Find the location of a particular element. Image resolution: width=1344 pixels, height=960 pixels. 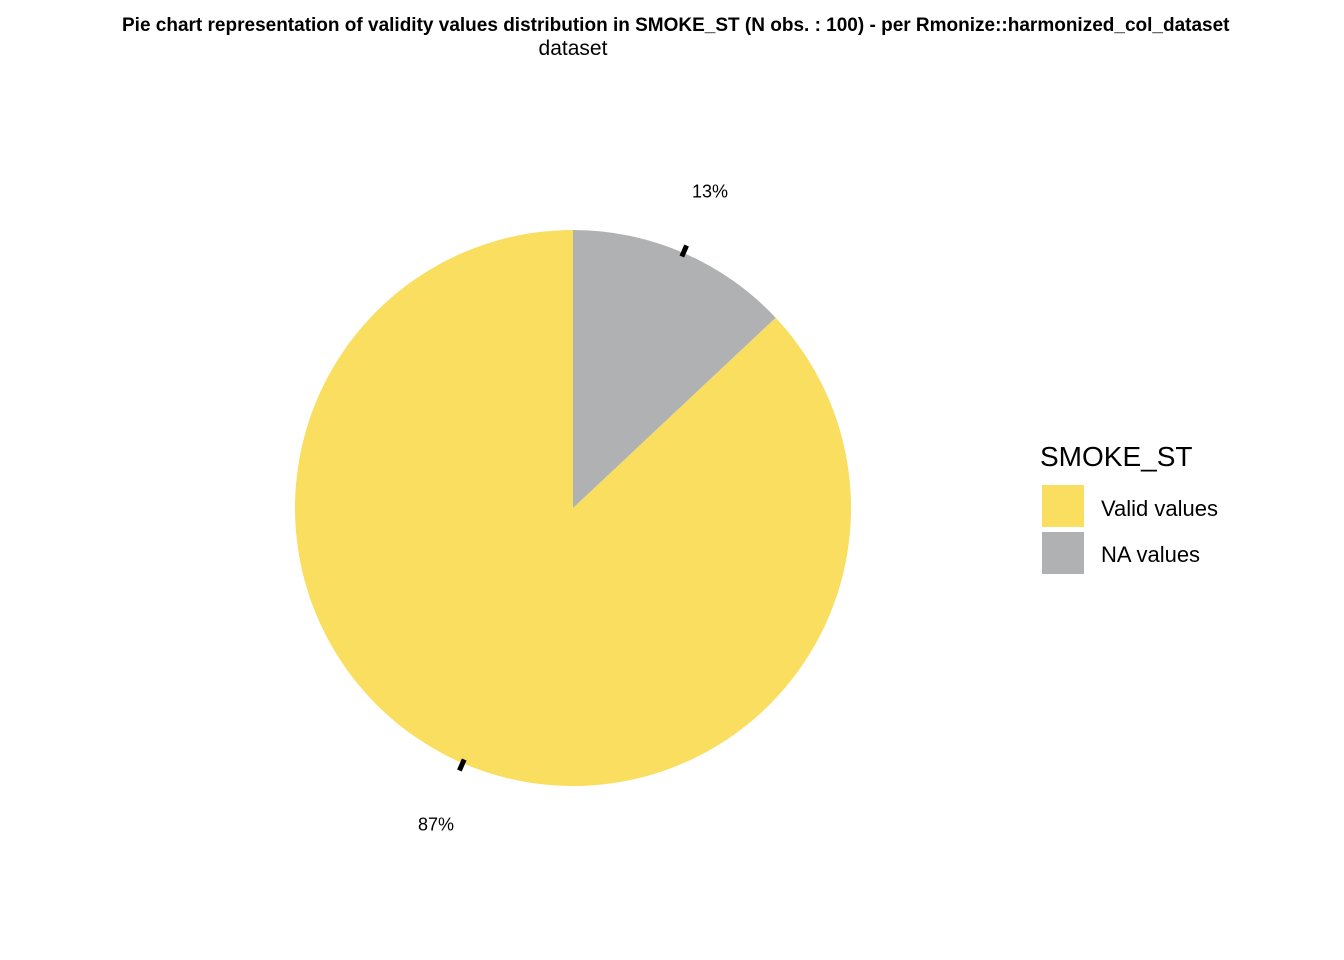

percent-label-valid-values: 87% is located at coordinates (436, 825).